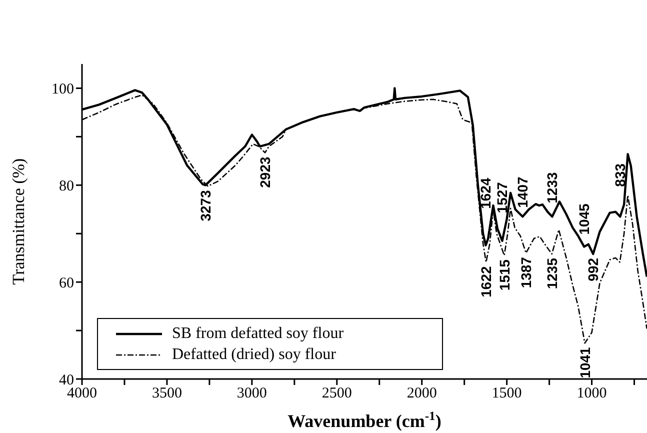  Describe the element at coordinates (620, 175) in the screenshot. I see `annotation: 833` at that location.